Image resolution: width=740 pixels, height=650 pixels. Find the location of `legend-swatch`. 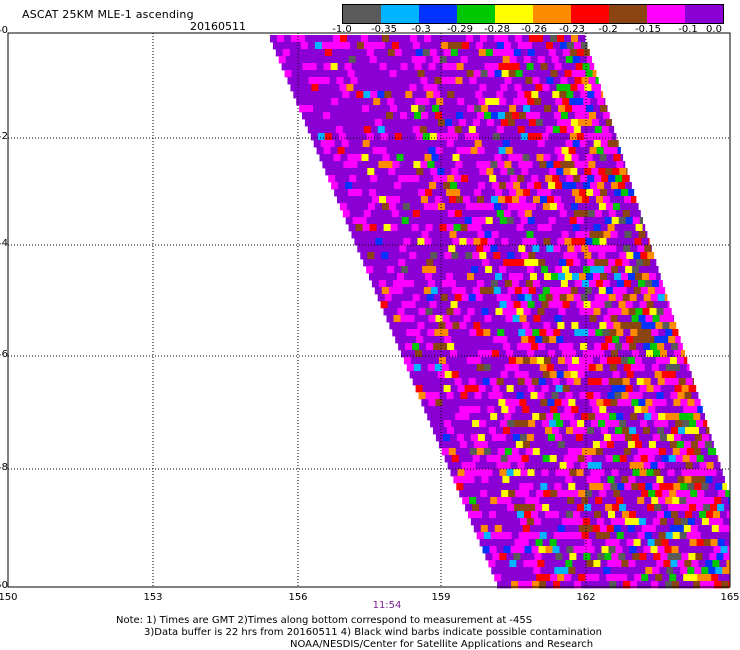

legend-swatch is located at coordinates (704, 14).